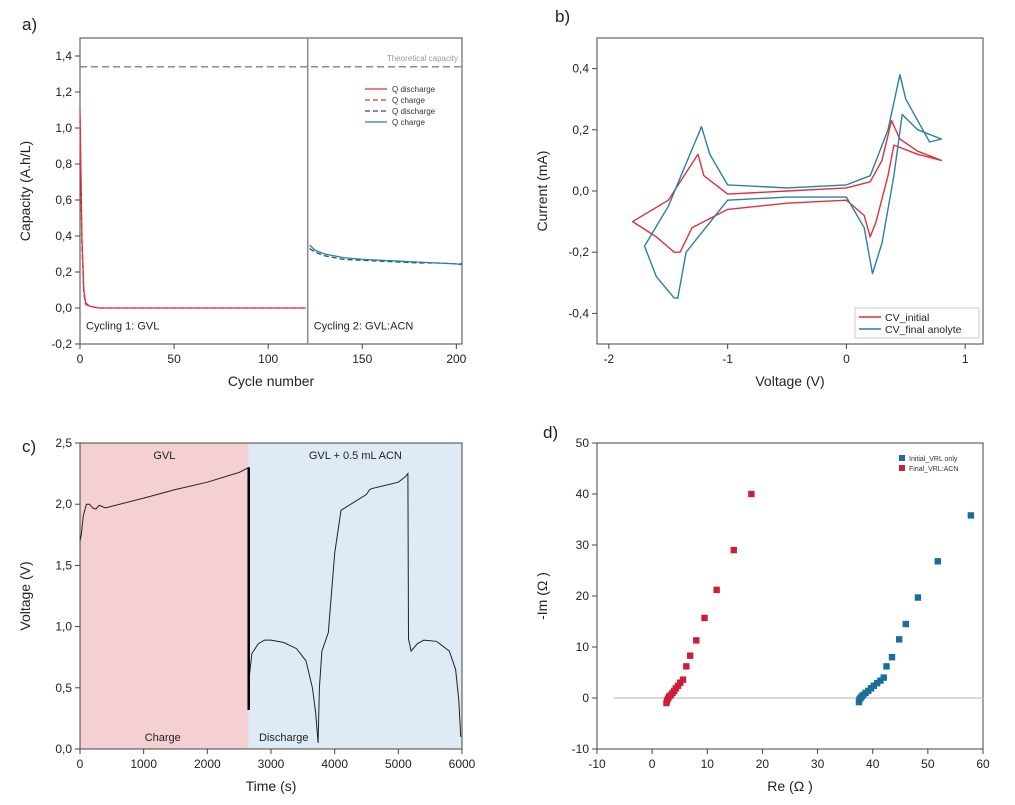  Describe the element at coordinates (163, 738) in the screenshot. I see `annotation-charge: Charge` at that location.